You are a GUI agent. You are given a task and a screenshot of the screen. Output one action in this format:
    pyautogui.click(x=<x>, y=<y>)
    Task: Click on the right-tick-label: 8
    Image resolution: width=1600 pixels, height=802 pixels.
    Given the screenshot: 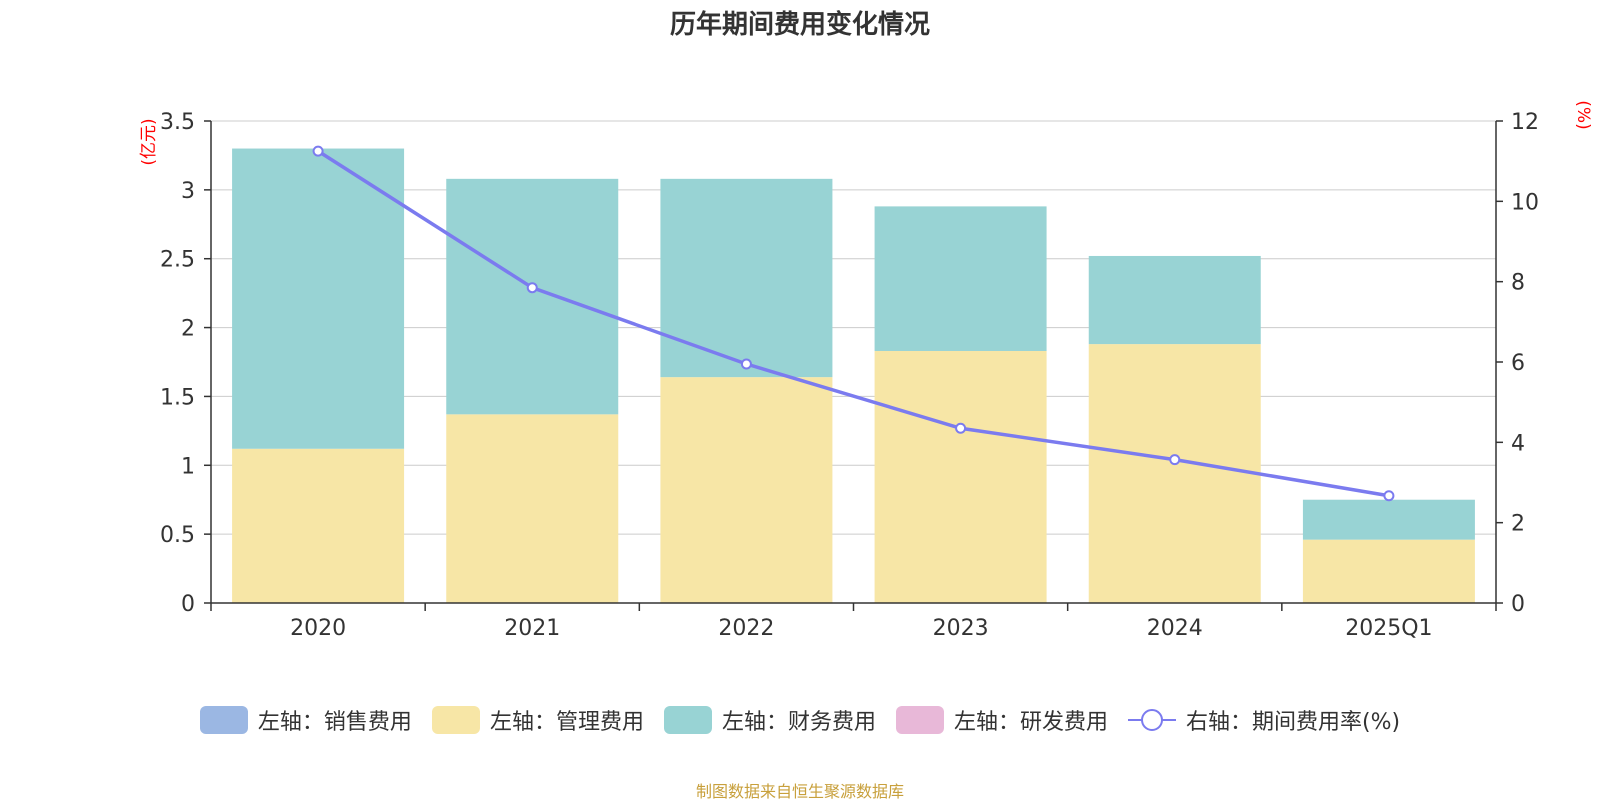 What is the action you would take?
    pyautogui.click(x=1518, y=283)
    